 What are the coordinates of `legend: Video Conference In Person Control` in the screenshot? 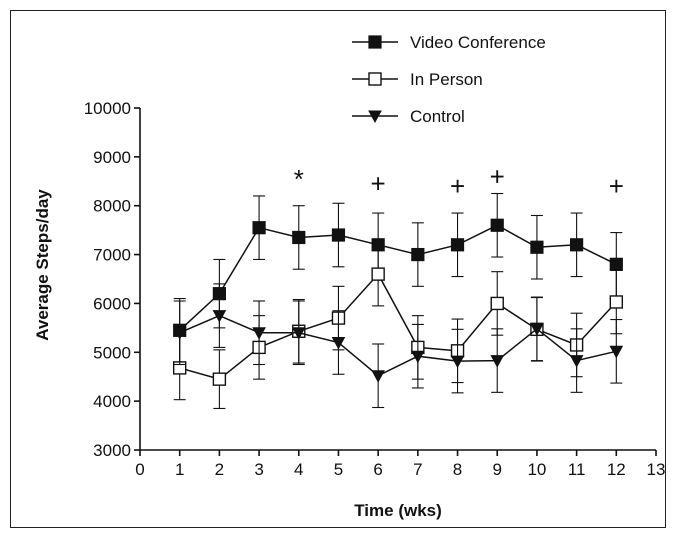 It's located at (449, 79).